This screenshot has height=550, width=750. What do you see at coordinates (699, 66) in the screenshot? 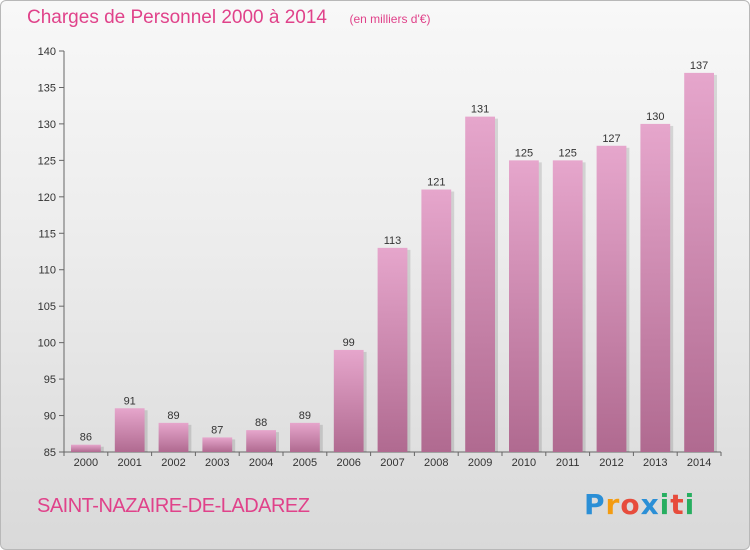
I see `data-label: 137` at bounding box center [699, 66].